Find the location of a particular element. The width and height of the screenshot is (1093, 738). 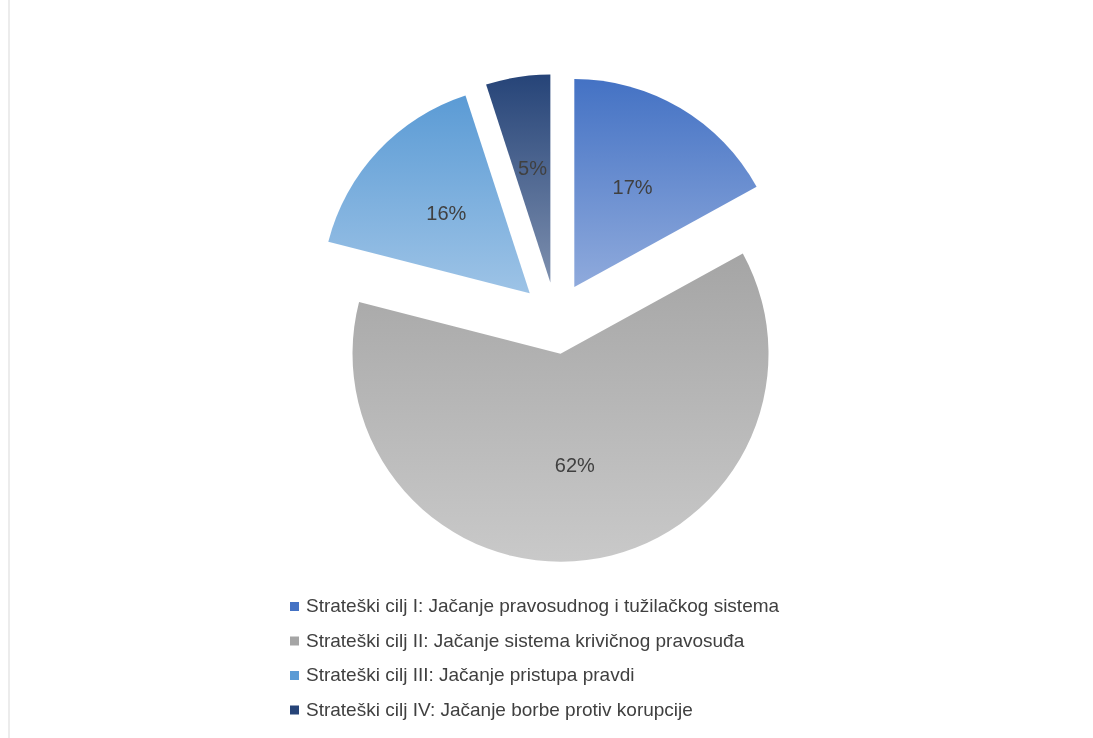

legend-label: Strateški cilj IV: Jačanje borbe protiv korupcije is located at coordinates (499, 709).